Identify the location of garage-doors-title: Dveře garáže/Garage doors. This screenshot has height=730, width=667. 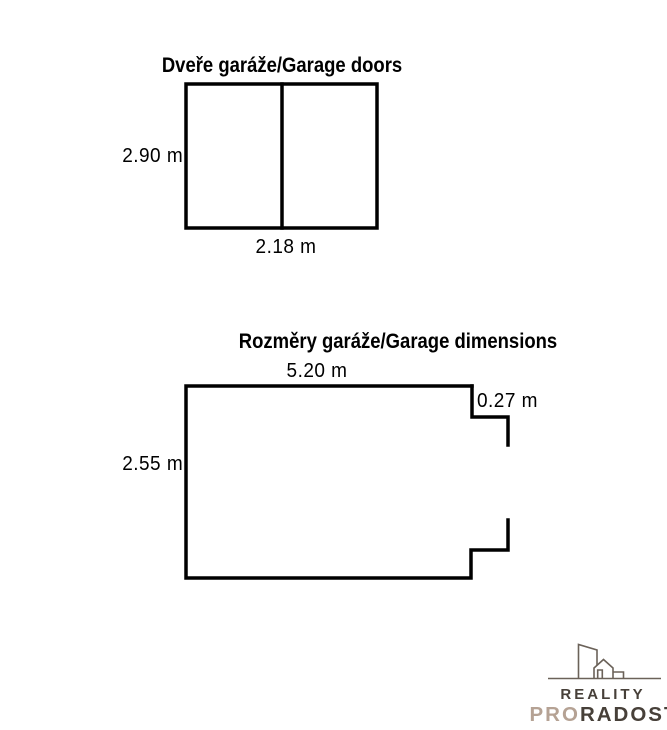
(282, 65).